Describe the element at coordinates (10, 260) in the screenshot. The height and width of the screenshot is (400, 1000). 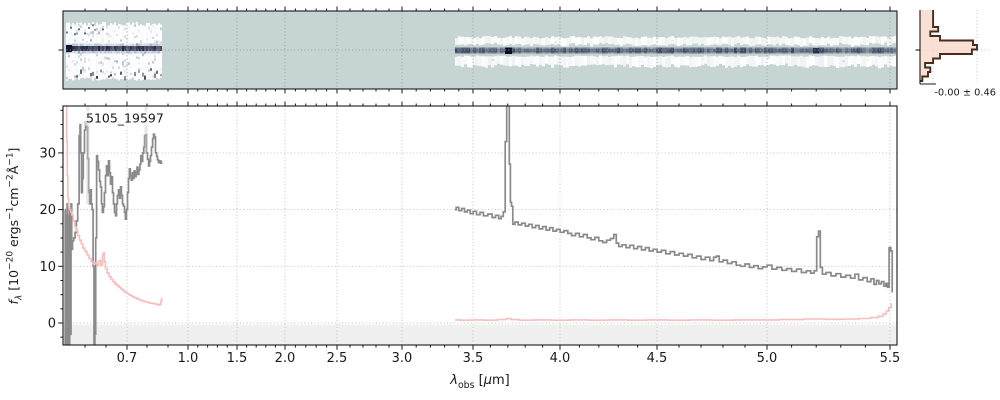
I see `label-part: −20` at that location.